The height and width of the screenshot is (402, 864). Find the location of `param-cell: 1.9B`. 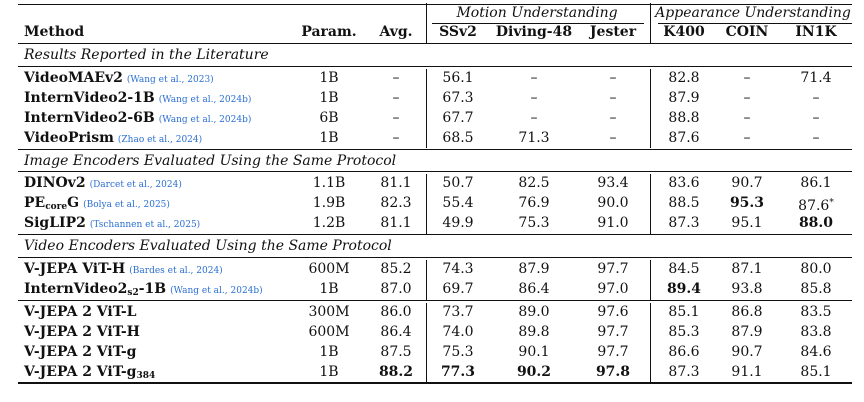

param-cell: 1.9B is located at coordinates (329, 203).